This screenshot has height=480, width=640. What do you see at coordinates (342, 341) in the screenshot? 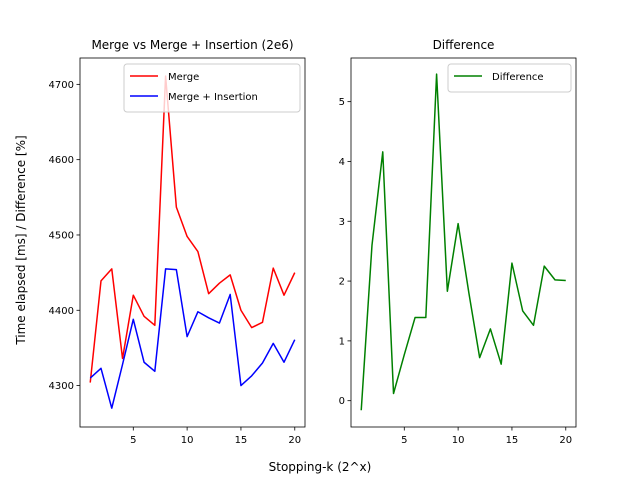
I see `y-tick-label: 1` at bounding box center [342, 341].